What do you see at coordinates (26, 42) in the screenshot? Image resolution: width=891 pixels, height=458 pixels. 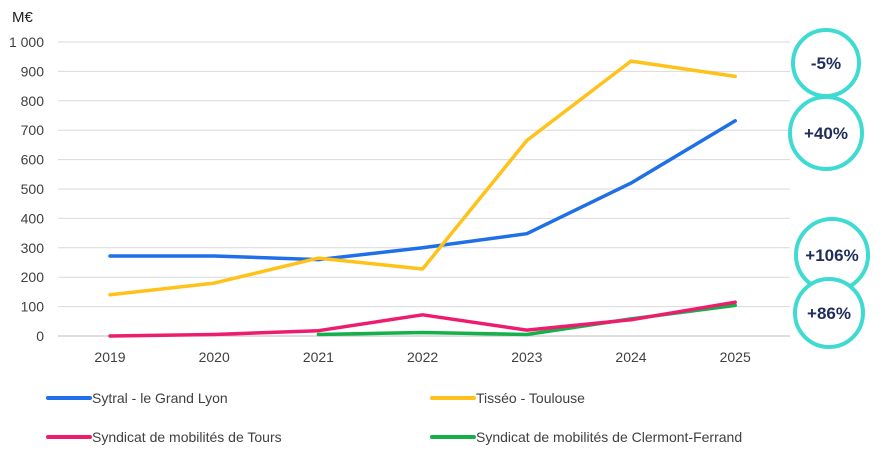 I see `y-tick-label: 1 000` at bounding box center [26, 42].